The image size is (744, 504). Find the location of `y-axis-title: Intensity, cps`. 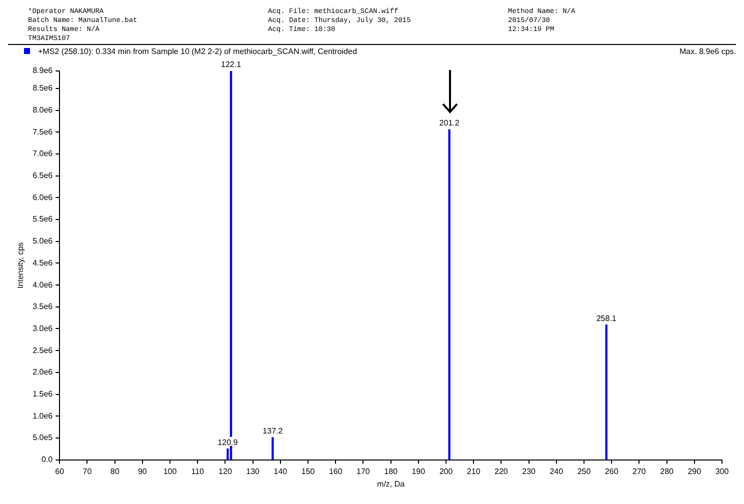

y-axis-title: Intensity, cps is located at coordinates (21, 265).